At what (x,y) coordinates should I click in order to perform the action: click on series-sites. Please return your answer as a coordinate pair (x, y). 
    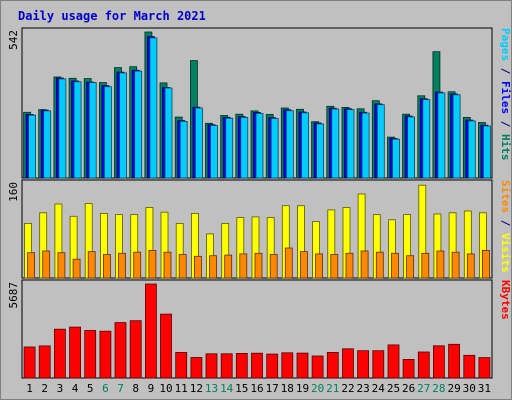
    Looking at the image, I should click on (258, 263).